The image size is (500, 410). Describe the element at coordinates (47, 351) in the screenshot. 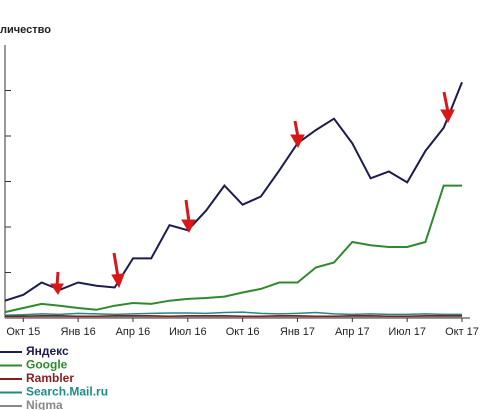

I see `legend-label: Яндекс` at that location.